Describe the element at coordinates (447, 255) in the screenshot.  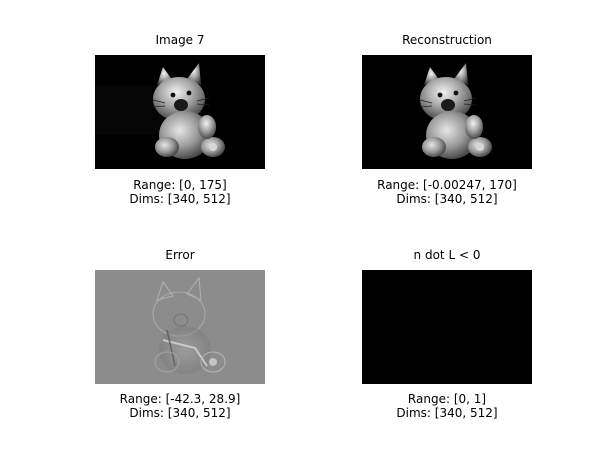
I see `panel-title: n dot L < 0` at that location.